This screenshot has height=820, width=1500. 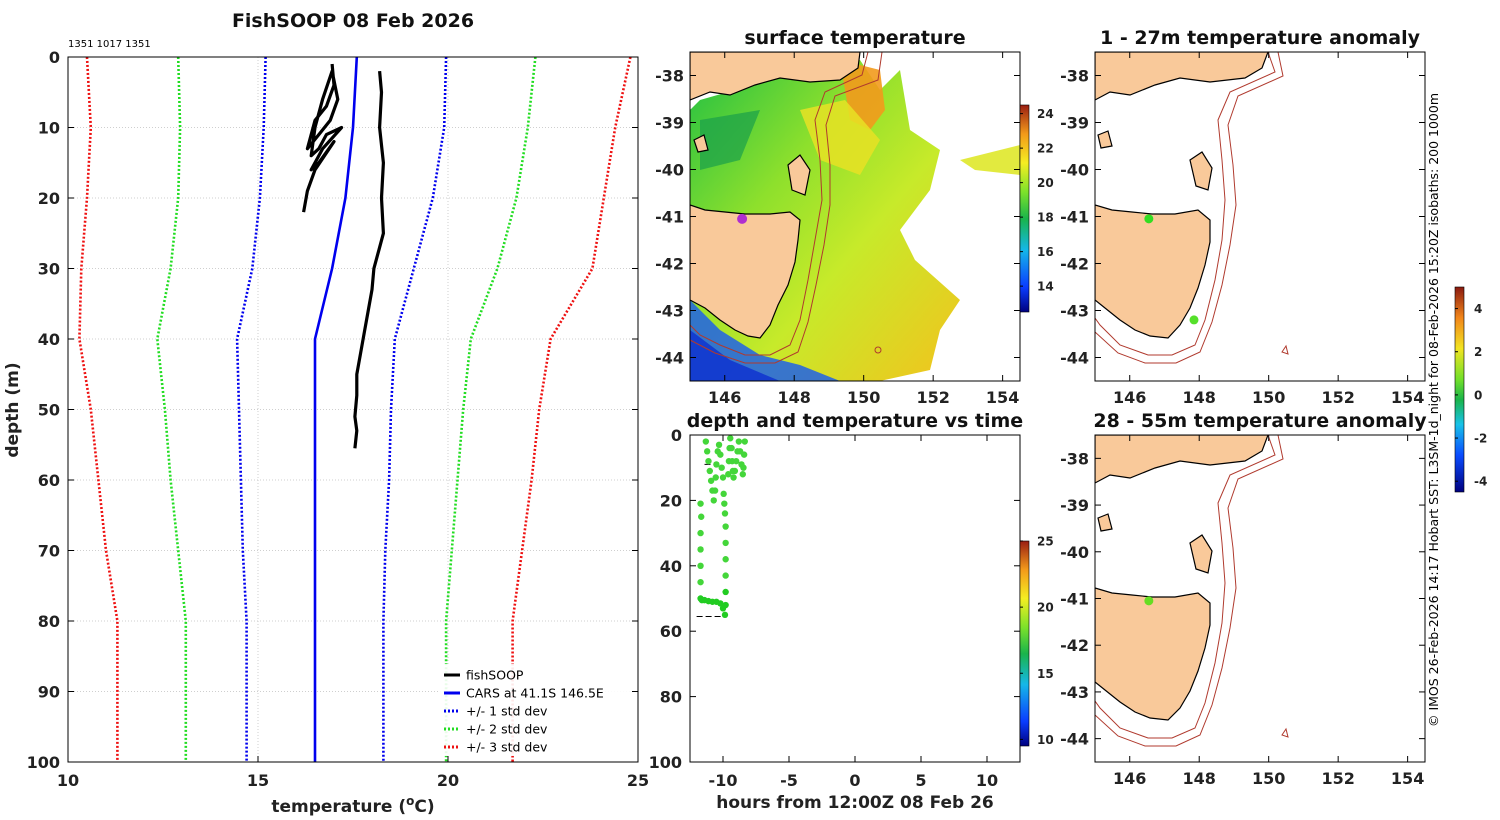 What do you see at coordinates (1037, 200) in the screenshot?
I see `sst-colorbar-ticks: 14 16 18 20 22 24` at bounding box center [1037, 200].